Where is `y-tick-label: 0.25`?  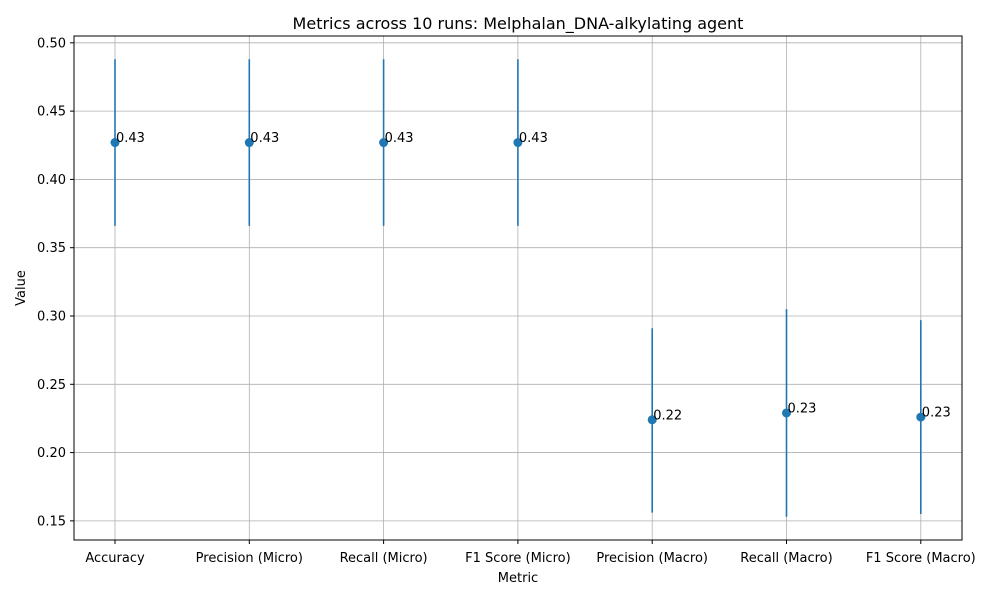 y-tick-label: 0.25 is located at coordinates (51, 385).